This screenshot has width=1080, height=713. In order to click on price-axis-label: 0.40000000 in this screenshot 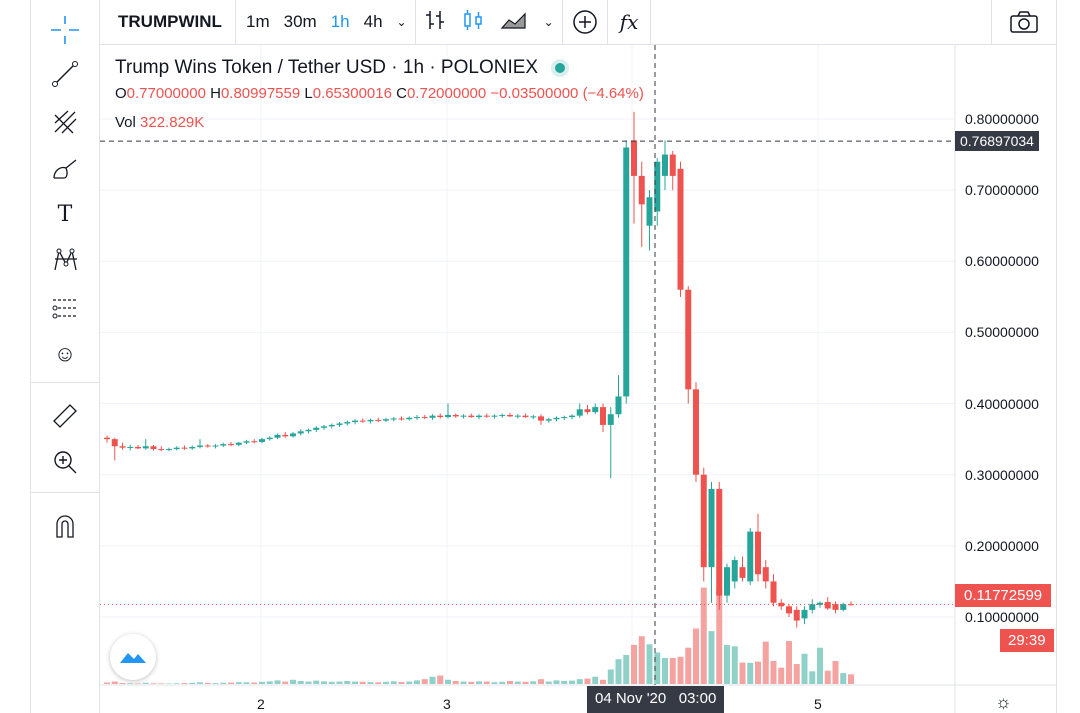, I will do `click(1002, 403)`.